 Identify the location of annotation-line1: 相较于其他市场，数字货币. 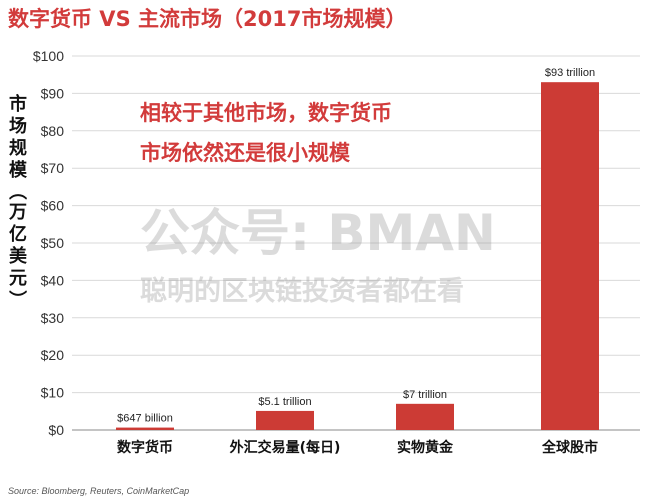
(266, 113).